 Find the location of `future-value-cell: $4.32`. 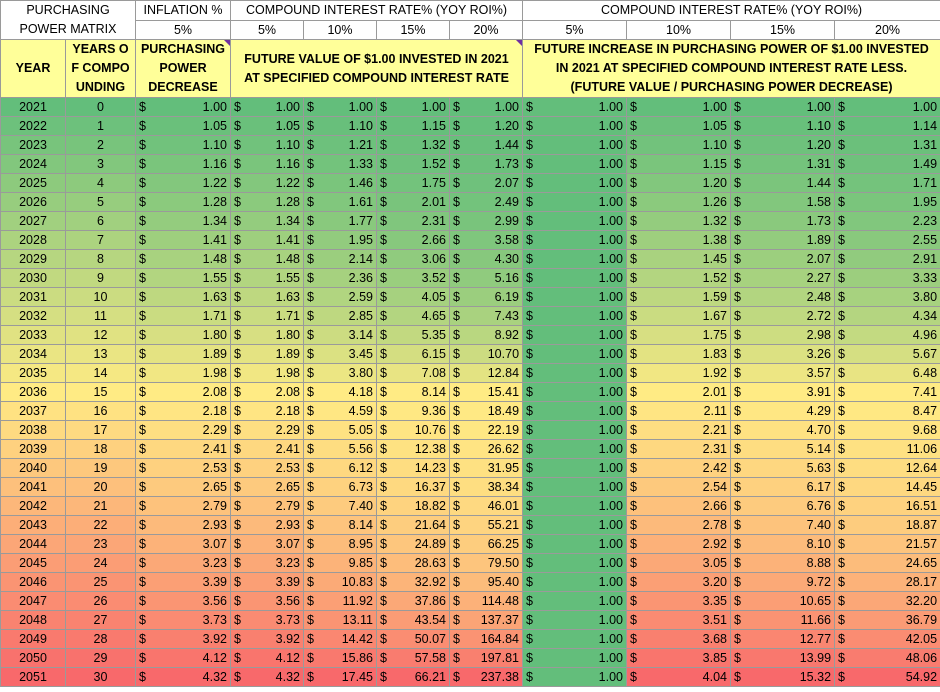

future-value-cell: $4.32 is located at coordinates (267, 677).